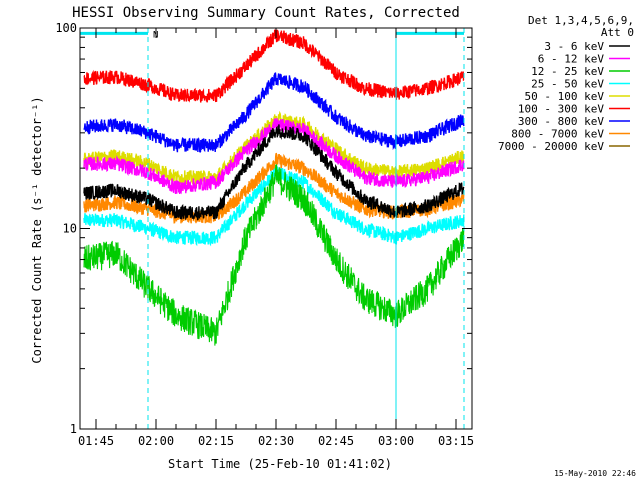  Describe the element at coordinates (581, 20) in the screenshot. I see `legend-title-line-0: Det 1,3,4,5,6,9,` at that location.